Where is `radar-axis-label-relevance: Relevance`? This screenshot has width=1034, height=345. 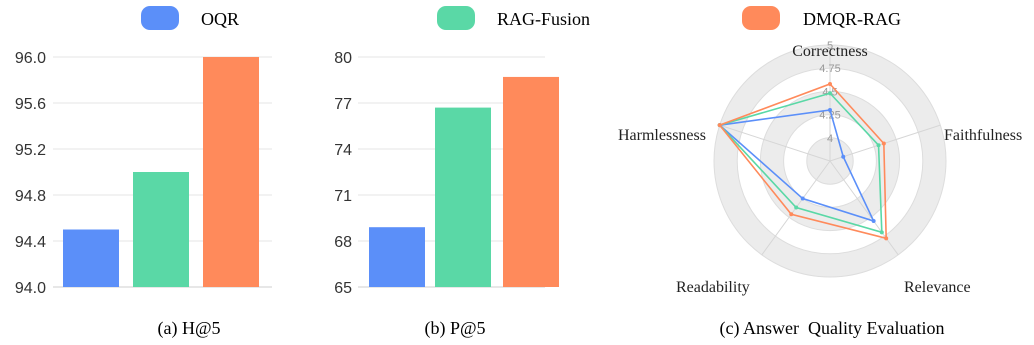
radar-axis-label-relevance: Relevance is located at coordinates (937, 287).